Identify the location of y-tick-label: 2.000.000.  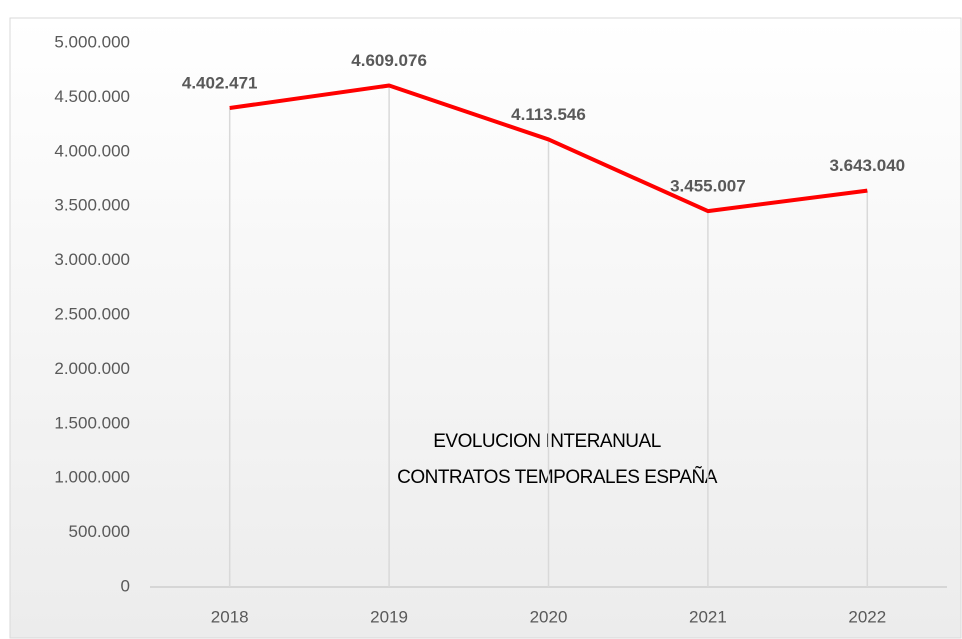
(92, 368).